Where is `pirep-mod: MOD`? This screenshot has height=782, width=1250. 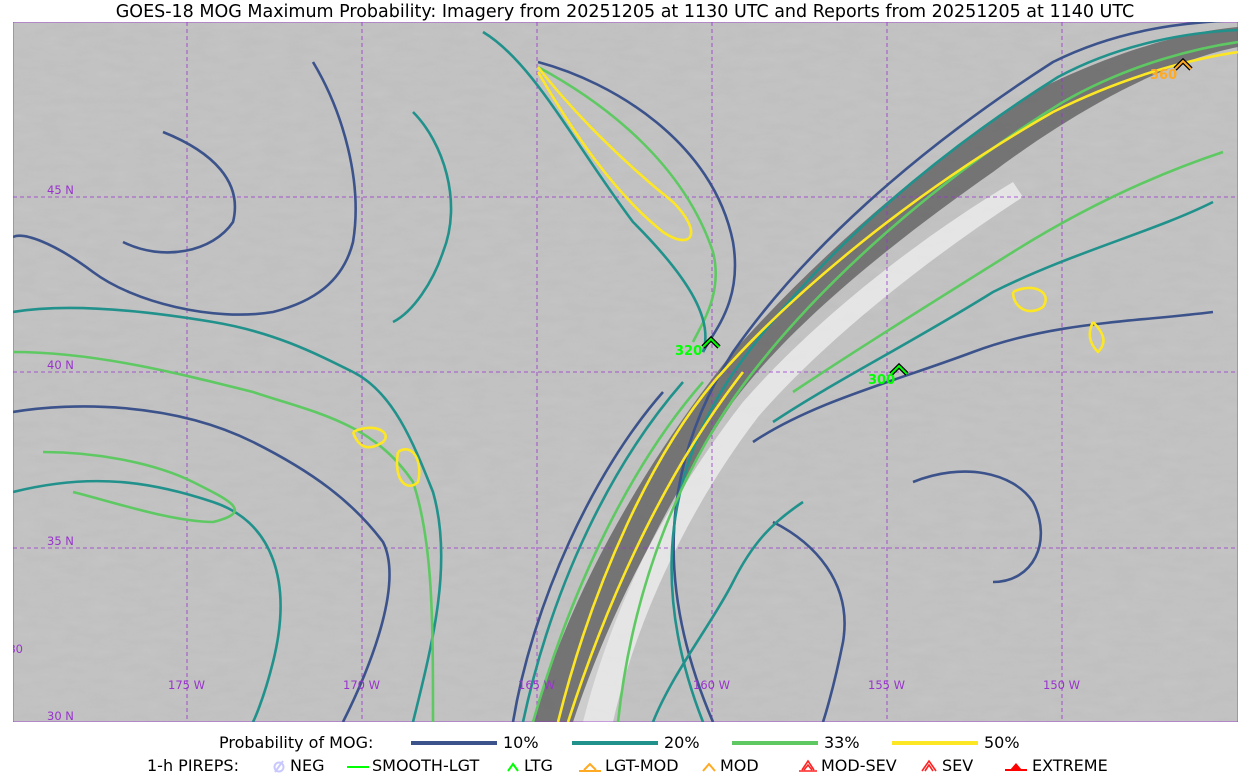 pirep-mod: MOD is located at coordinates (729, 765).